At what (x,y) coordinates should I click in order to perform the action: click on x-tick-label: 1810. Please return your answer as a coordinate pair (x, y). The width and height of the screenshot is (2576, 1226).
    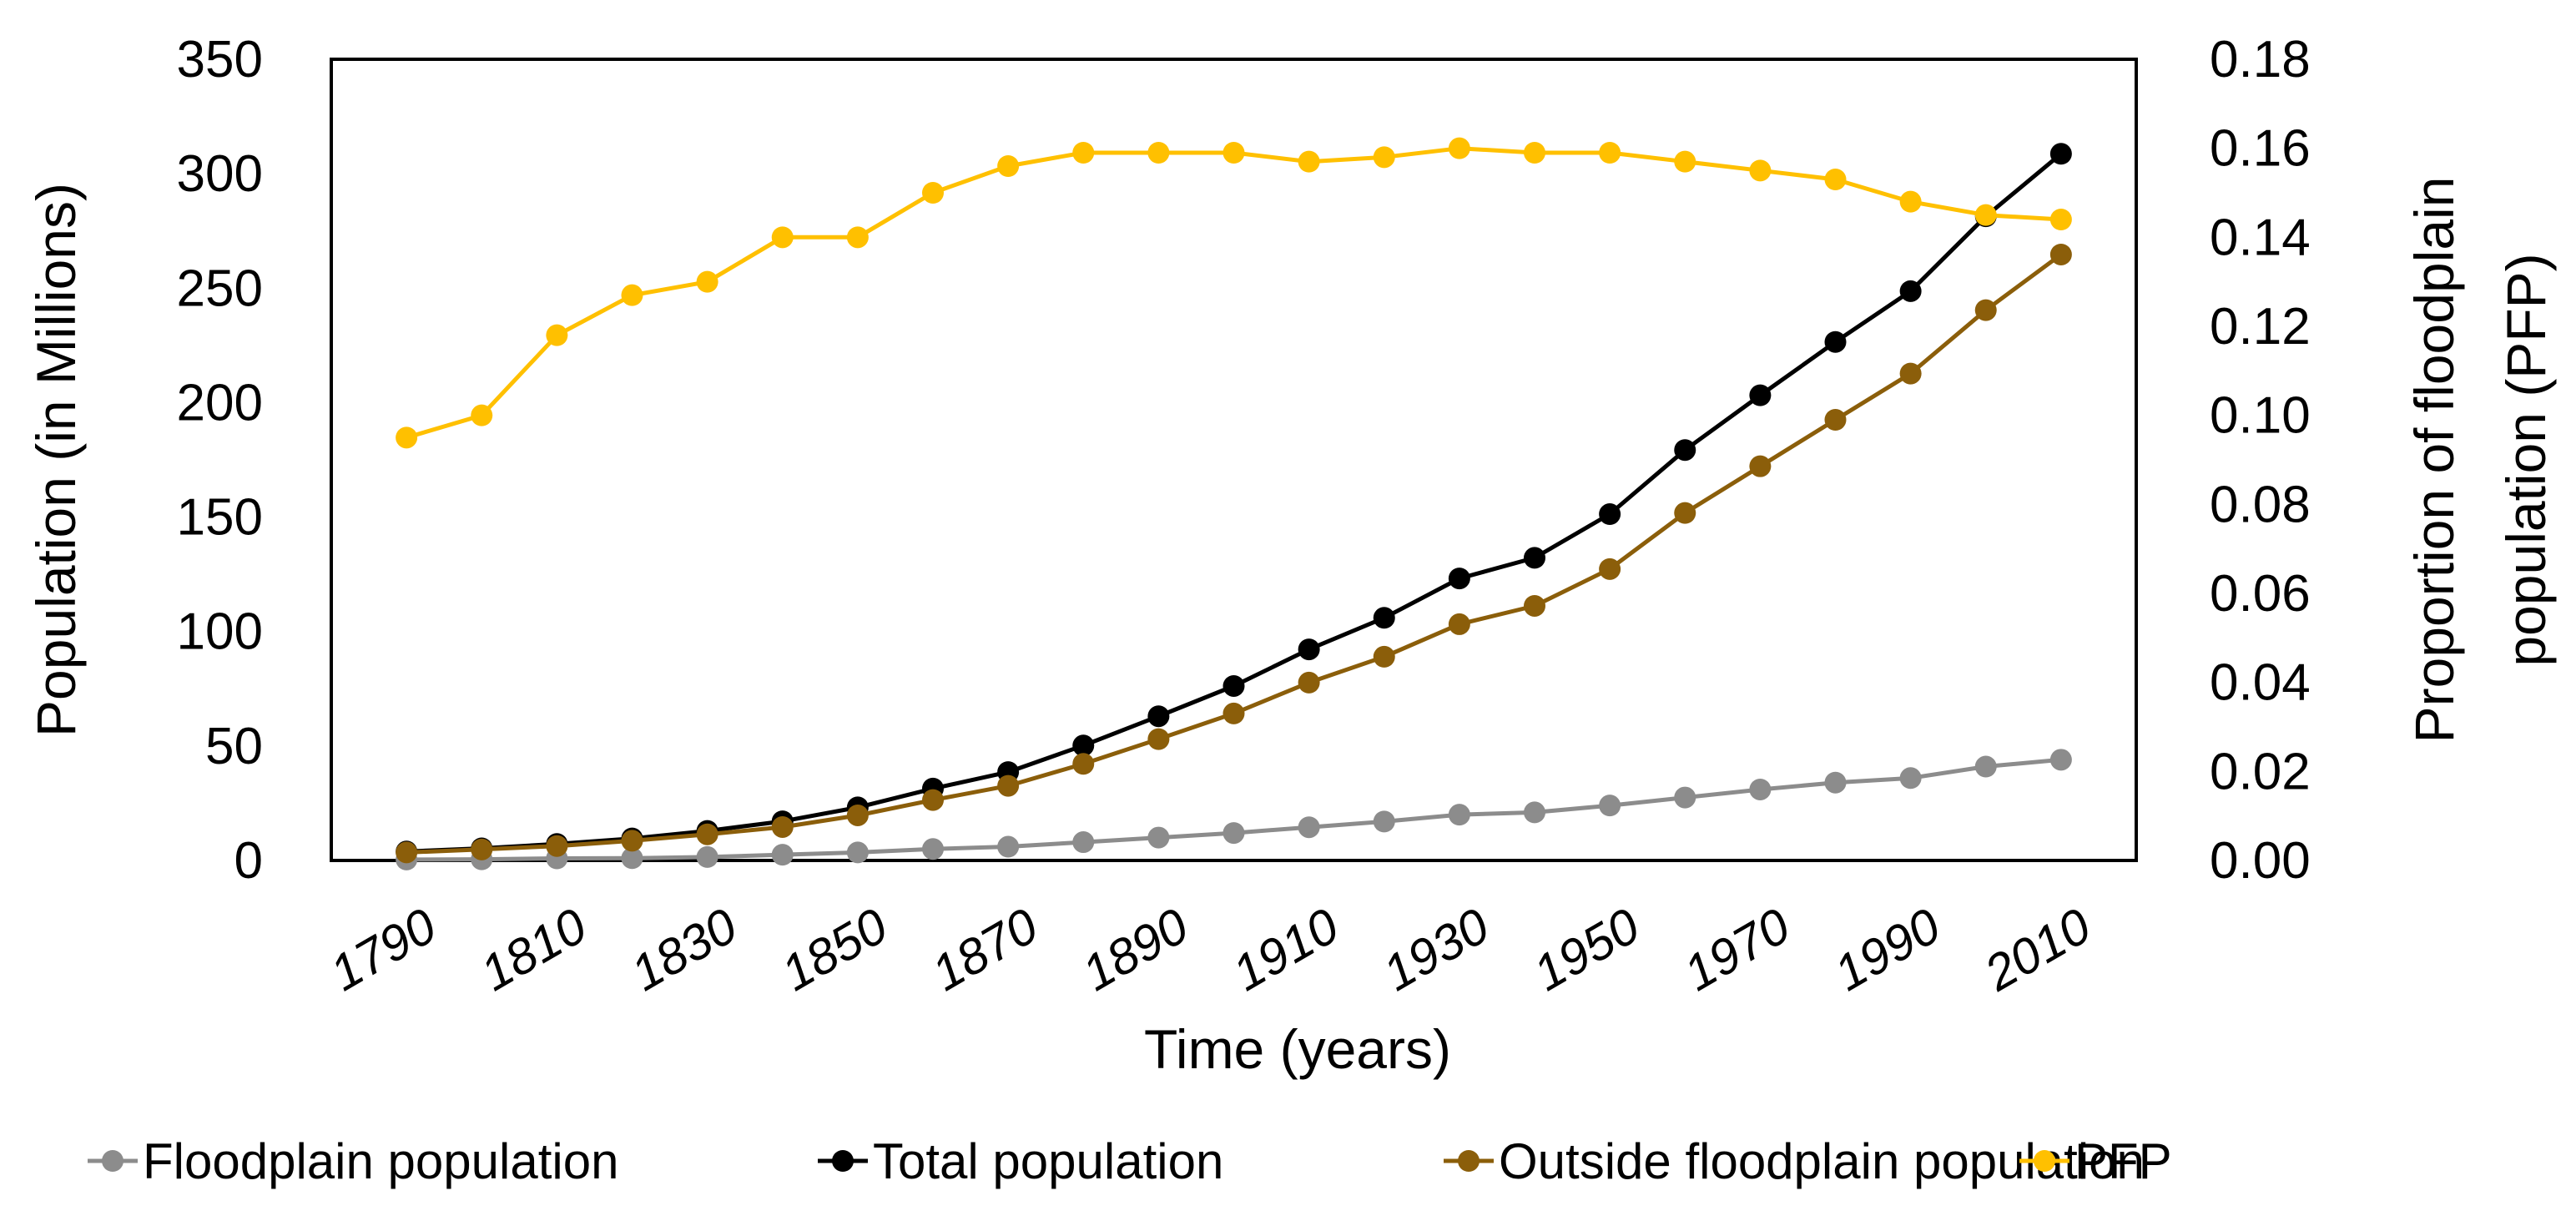
    Looking at the image, I should click on (533, 949).